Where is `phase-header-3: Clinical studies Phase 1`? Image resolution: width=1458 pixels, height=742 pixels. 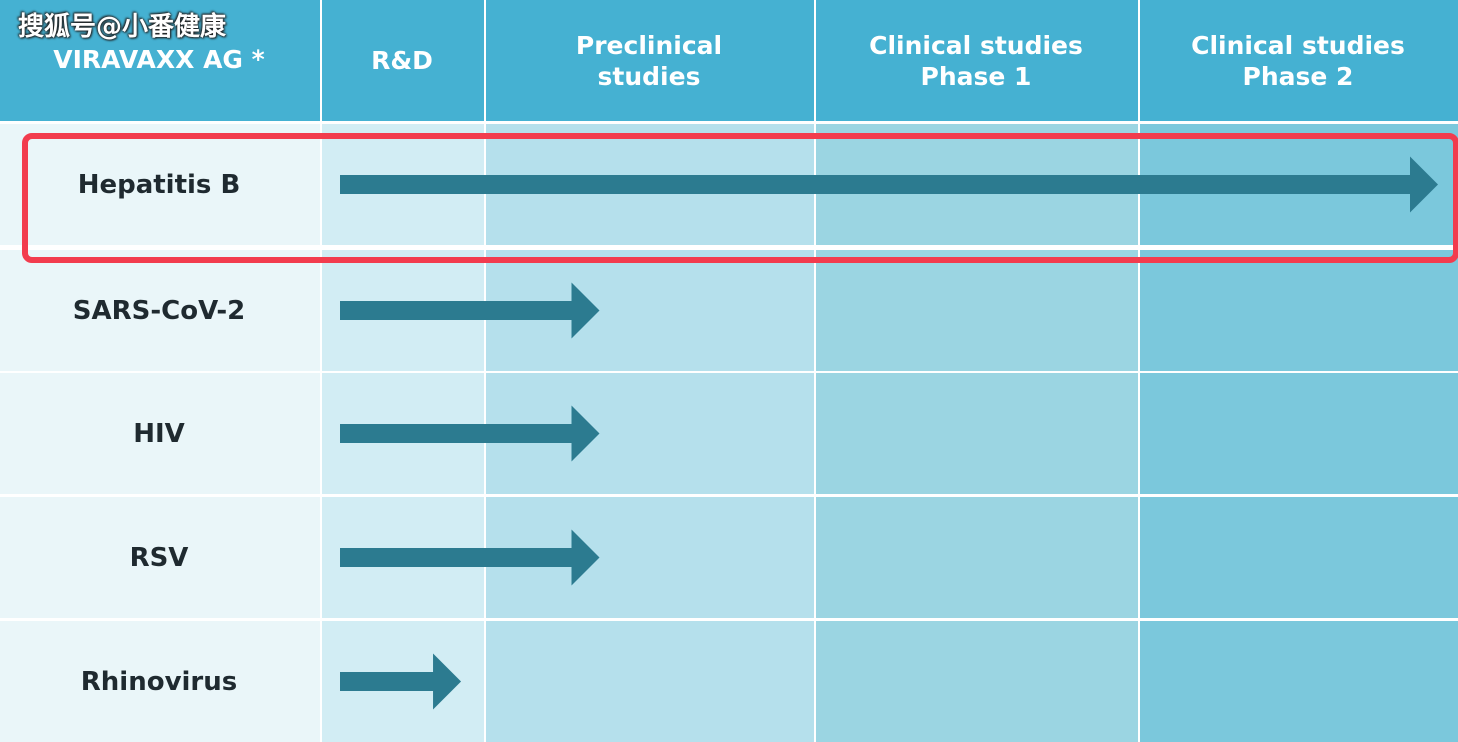
phase-header-3: Clinical studies Phase 1 is located at coordinates (976, 60).